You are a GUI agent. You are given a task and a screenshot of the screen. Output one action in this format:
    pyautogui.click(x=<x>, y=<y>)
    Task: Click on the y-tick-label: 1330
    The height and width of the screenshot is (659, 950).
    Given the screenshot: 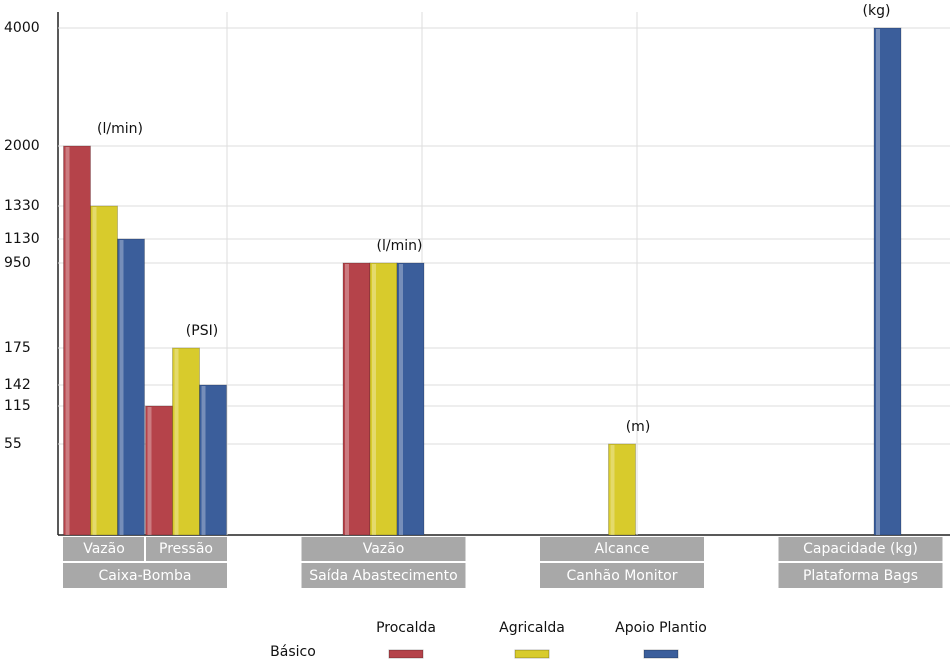 What is the action you would take?
    pyautogui.click(x=22, y=206)
    